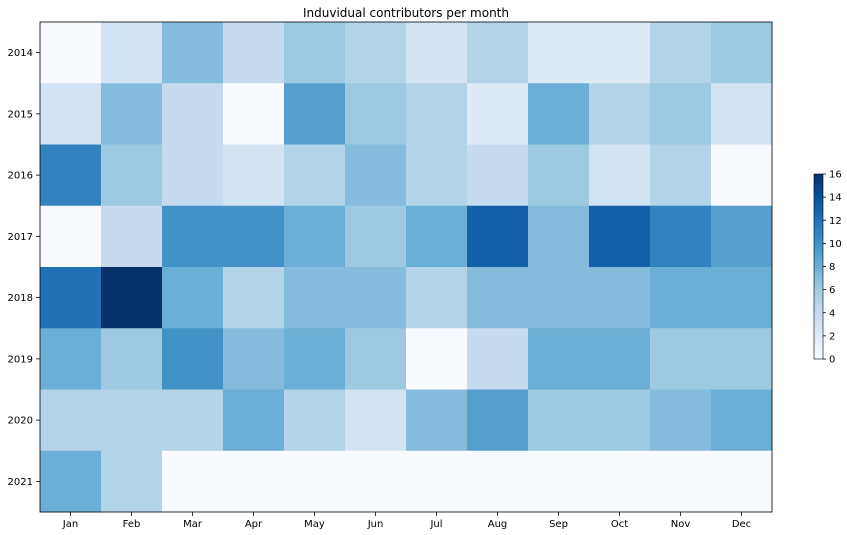 This screenshot has width=847, height=535. Describe the element at coordinates (681, 524) in the screenshot. I see `x-tick-label: Nov` at that location.